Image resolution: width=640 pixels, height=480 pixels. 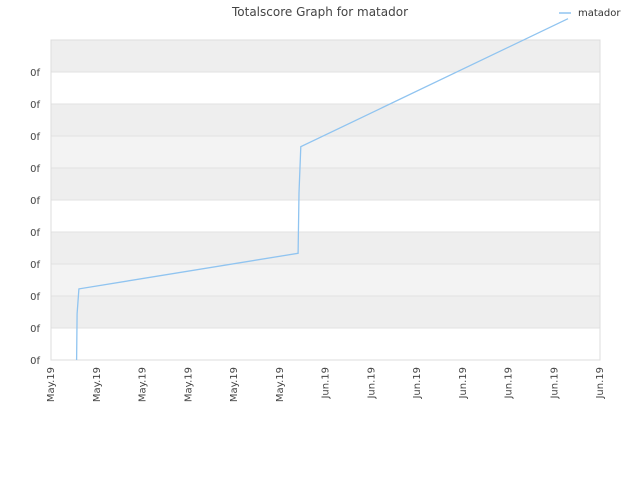 I want to click on legend: matador, so click(x=590, y=13).